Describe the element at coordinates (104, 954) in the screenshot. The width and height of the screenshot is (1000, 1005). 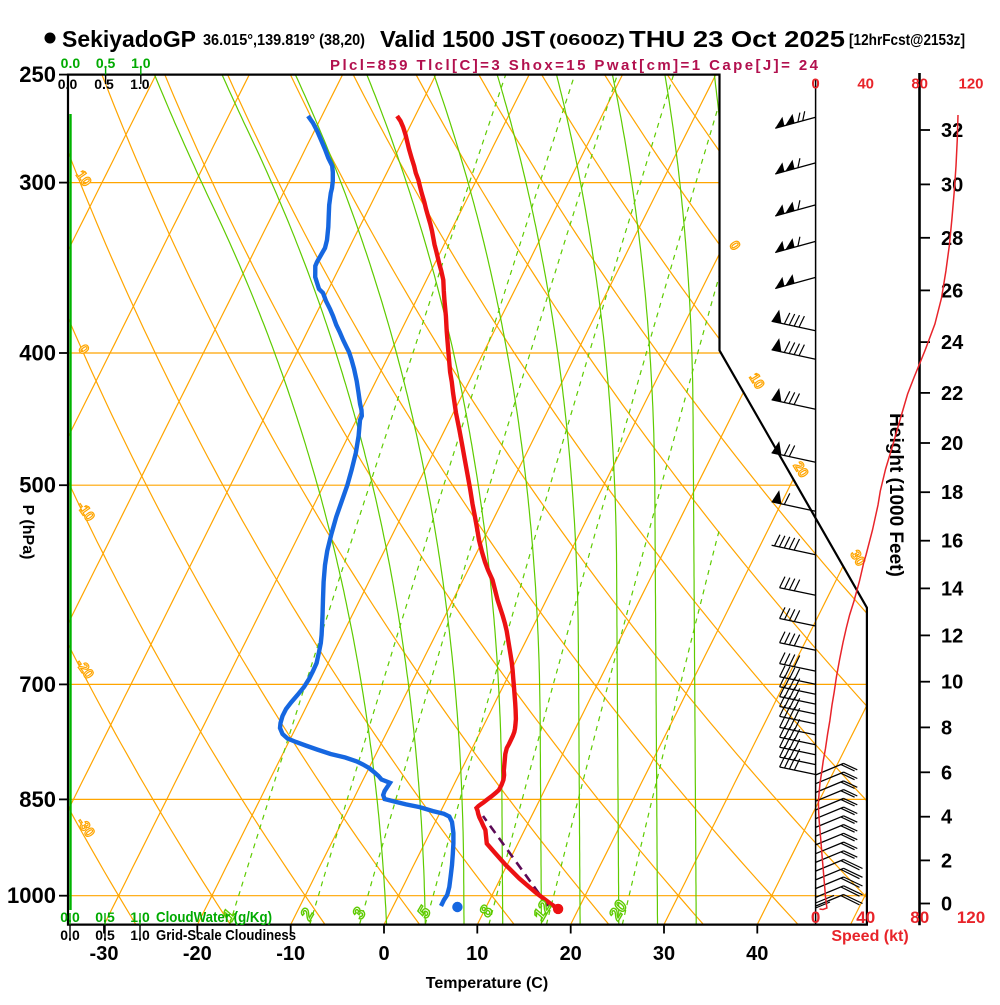
I see `svg-text: -30` at that location.